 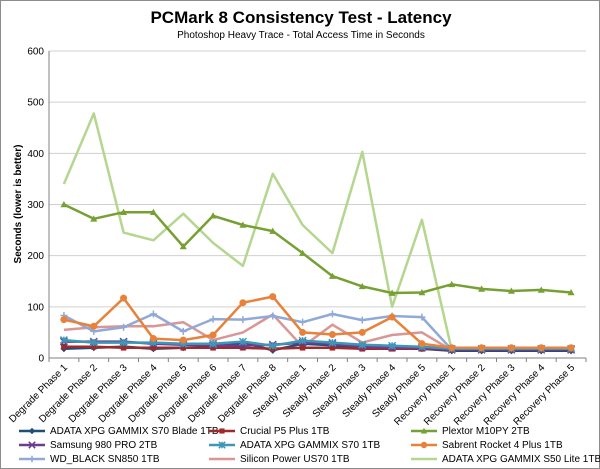 I want to click on legend-label: ADATA XPG GAMMIX S50 Lite 1TB, so click(x=521, y=459).